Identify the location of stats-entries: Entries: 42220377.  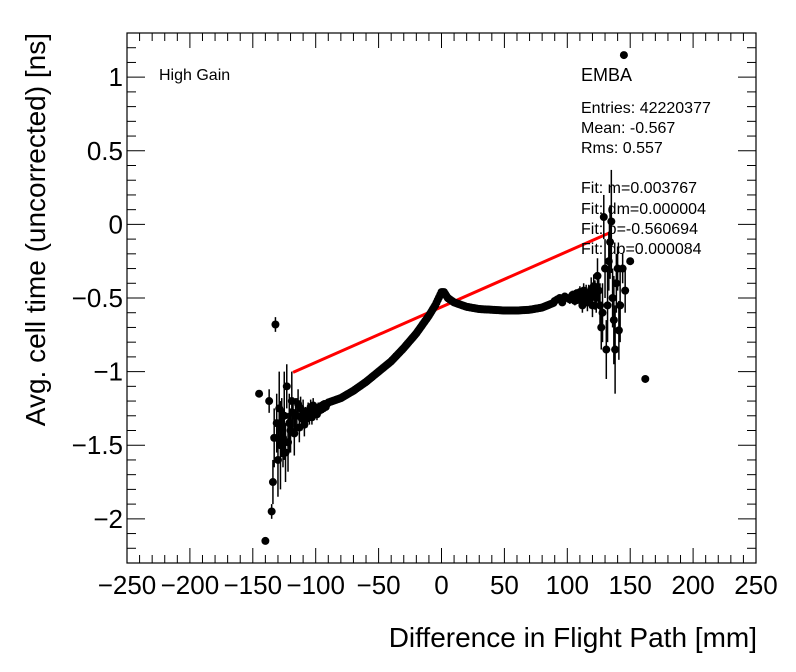
(646, 108).